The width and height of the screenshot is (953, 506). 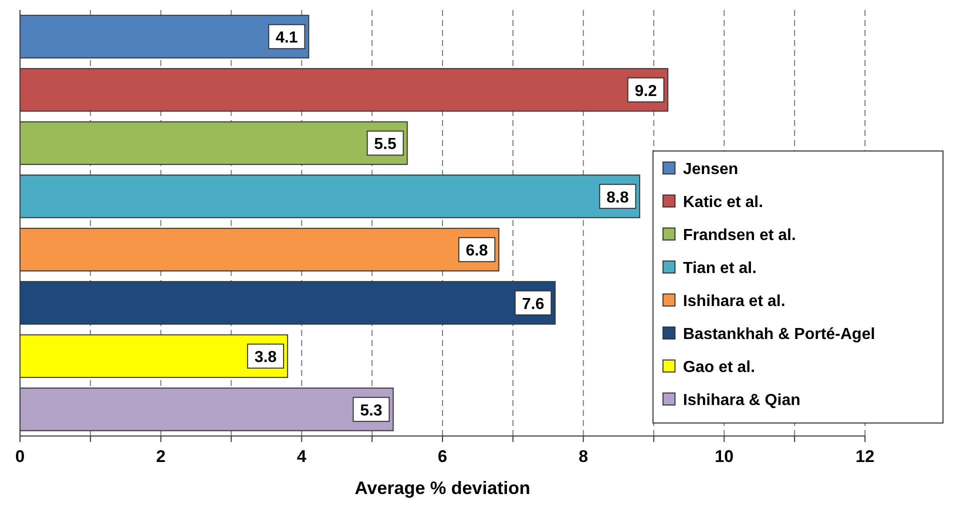 What do you see at coordinates (477, 251) in the screenshot?
I see `data-label: 6.8` at bounding box center [477, 251].